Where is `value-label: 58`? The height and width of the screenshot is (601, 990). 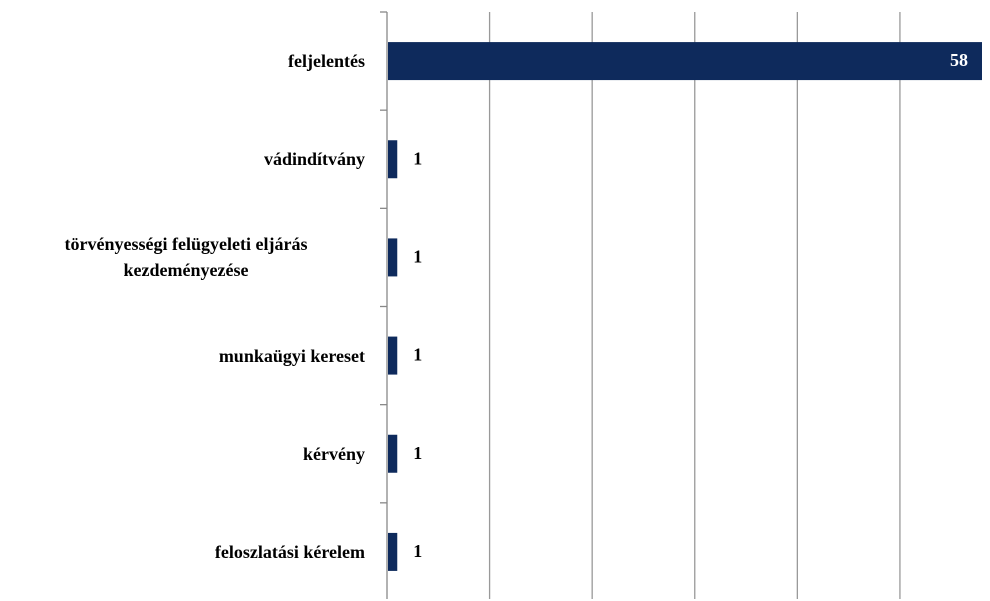 value-label: 58 is located at coordinates (959, 60).